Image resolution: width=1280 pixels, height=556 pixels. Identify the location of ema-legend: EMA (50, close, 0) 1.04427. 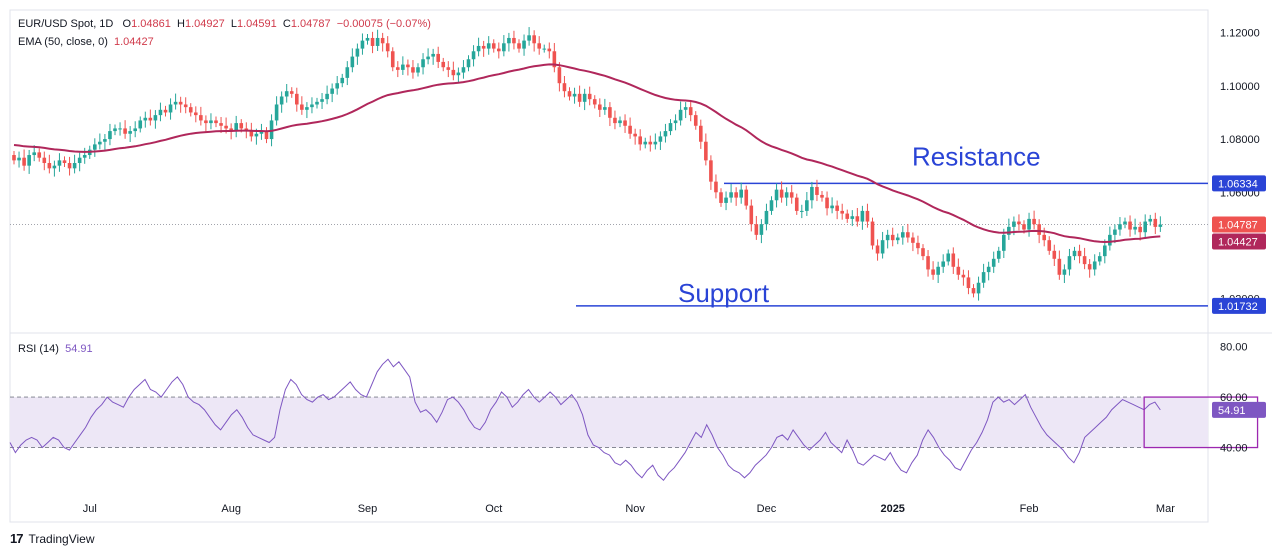
(86, 42).